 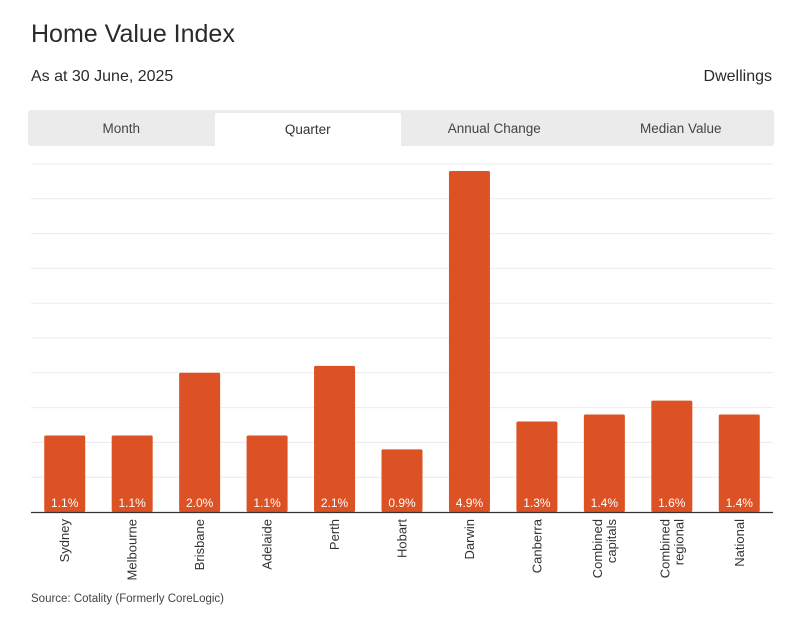 What do you see at coordinates (604, 549) in the screenshot?
I see `category-tick-label: Combinedcapitals` at bounding box center [604, 549].